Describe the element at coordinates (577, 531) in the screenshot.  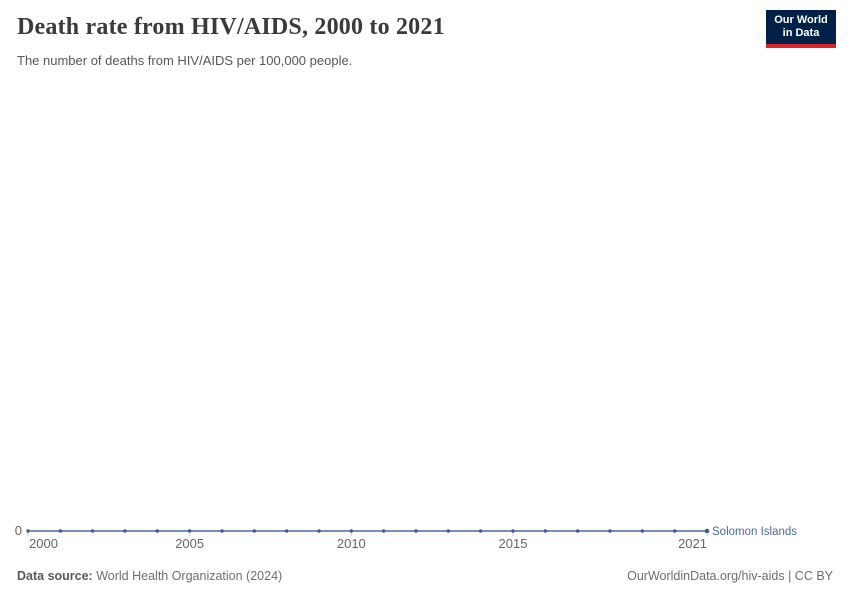
I see `data-point-2017` at that location.